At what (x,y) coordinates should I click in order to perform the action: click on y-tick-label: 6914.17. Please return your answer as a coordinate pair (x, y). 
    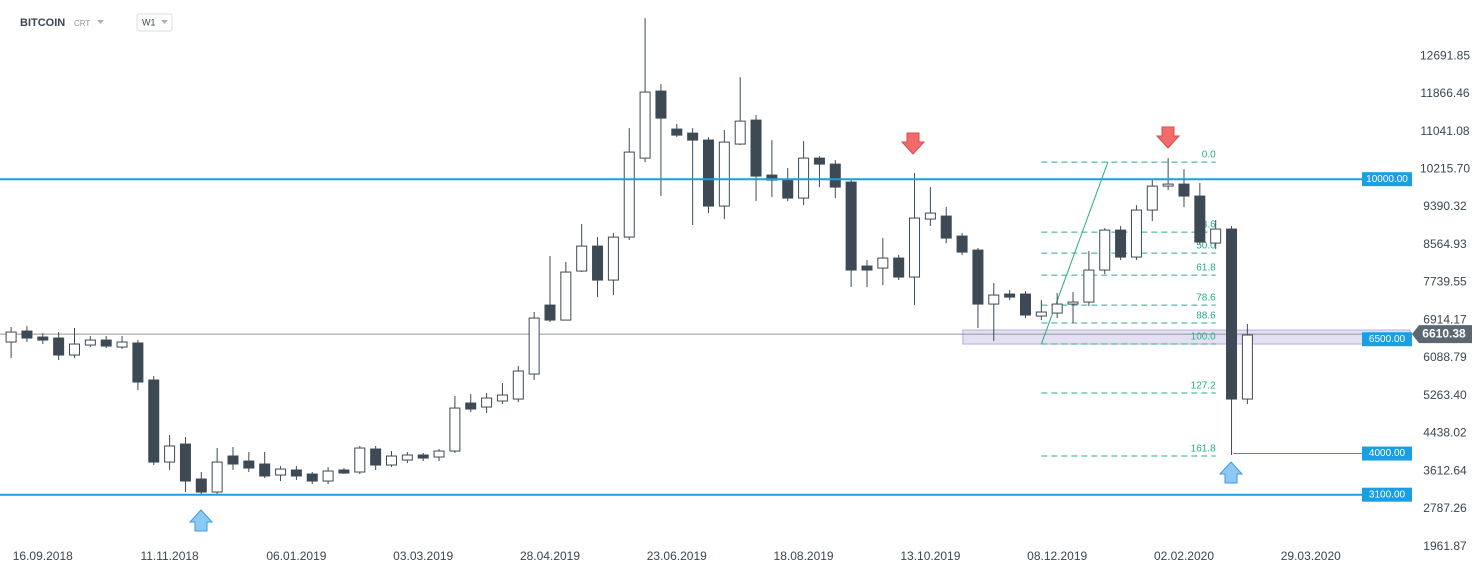
    Looking at the image, I should click on (1445, 319).